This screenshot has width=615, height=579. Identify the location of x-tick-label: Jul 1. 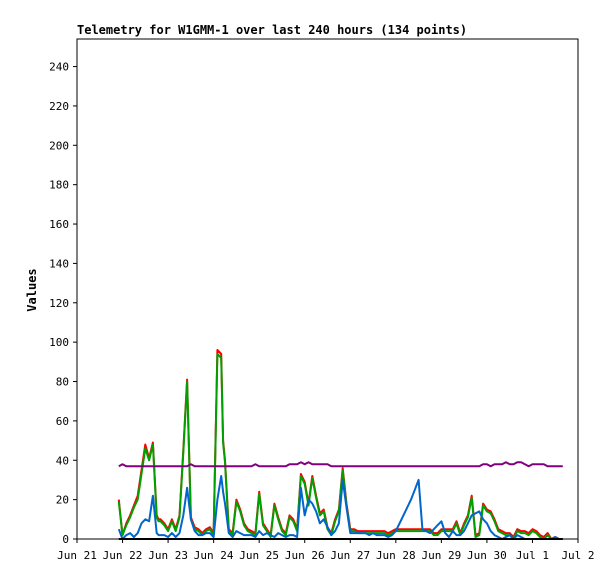
(532, 555).